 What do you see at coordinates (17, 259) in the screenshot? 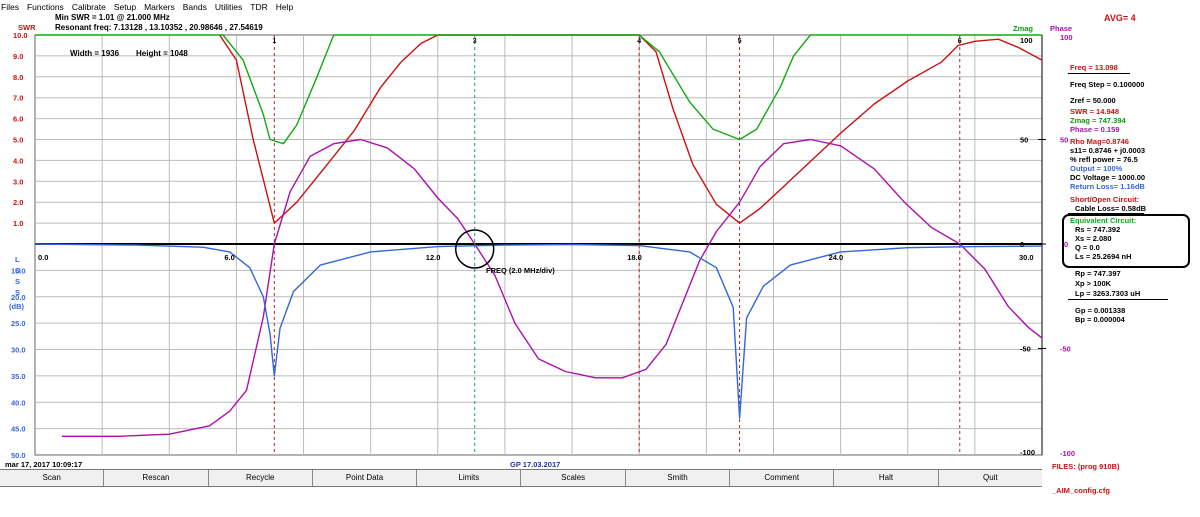
I see `loss-axis-letter: L` at bounding box center [17, 259].